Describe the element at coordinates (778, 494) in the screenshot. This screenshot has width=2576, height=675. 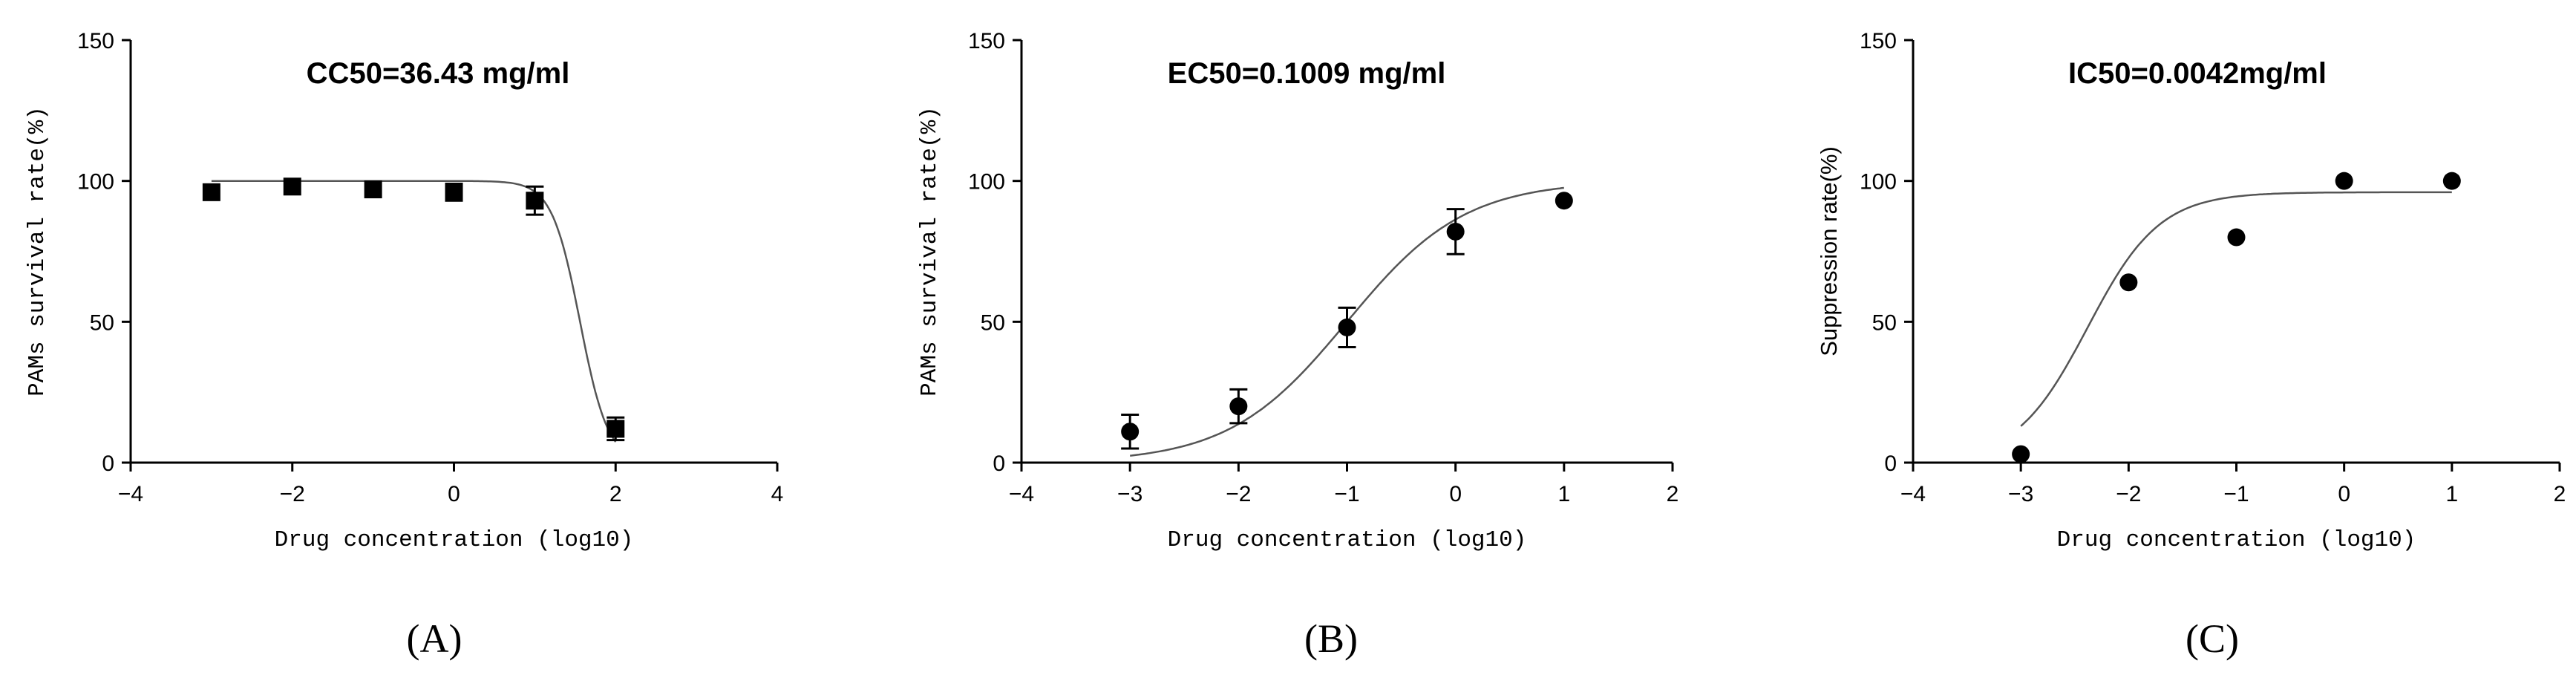
I see `x-tick-label: 4` at that location.